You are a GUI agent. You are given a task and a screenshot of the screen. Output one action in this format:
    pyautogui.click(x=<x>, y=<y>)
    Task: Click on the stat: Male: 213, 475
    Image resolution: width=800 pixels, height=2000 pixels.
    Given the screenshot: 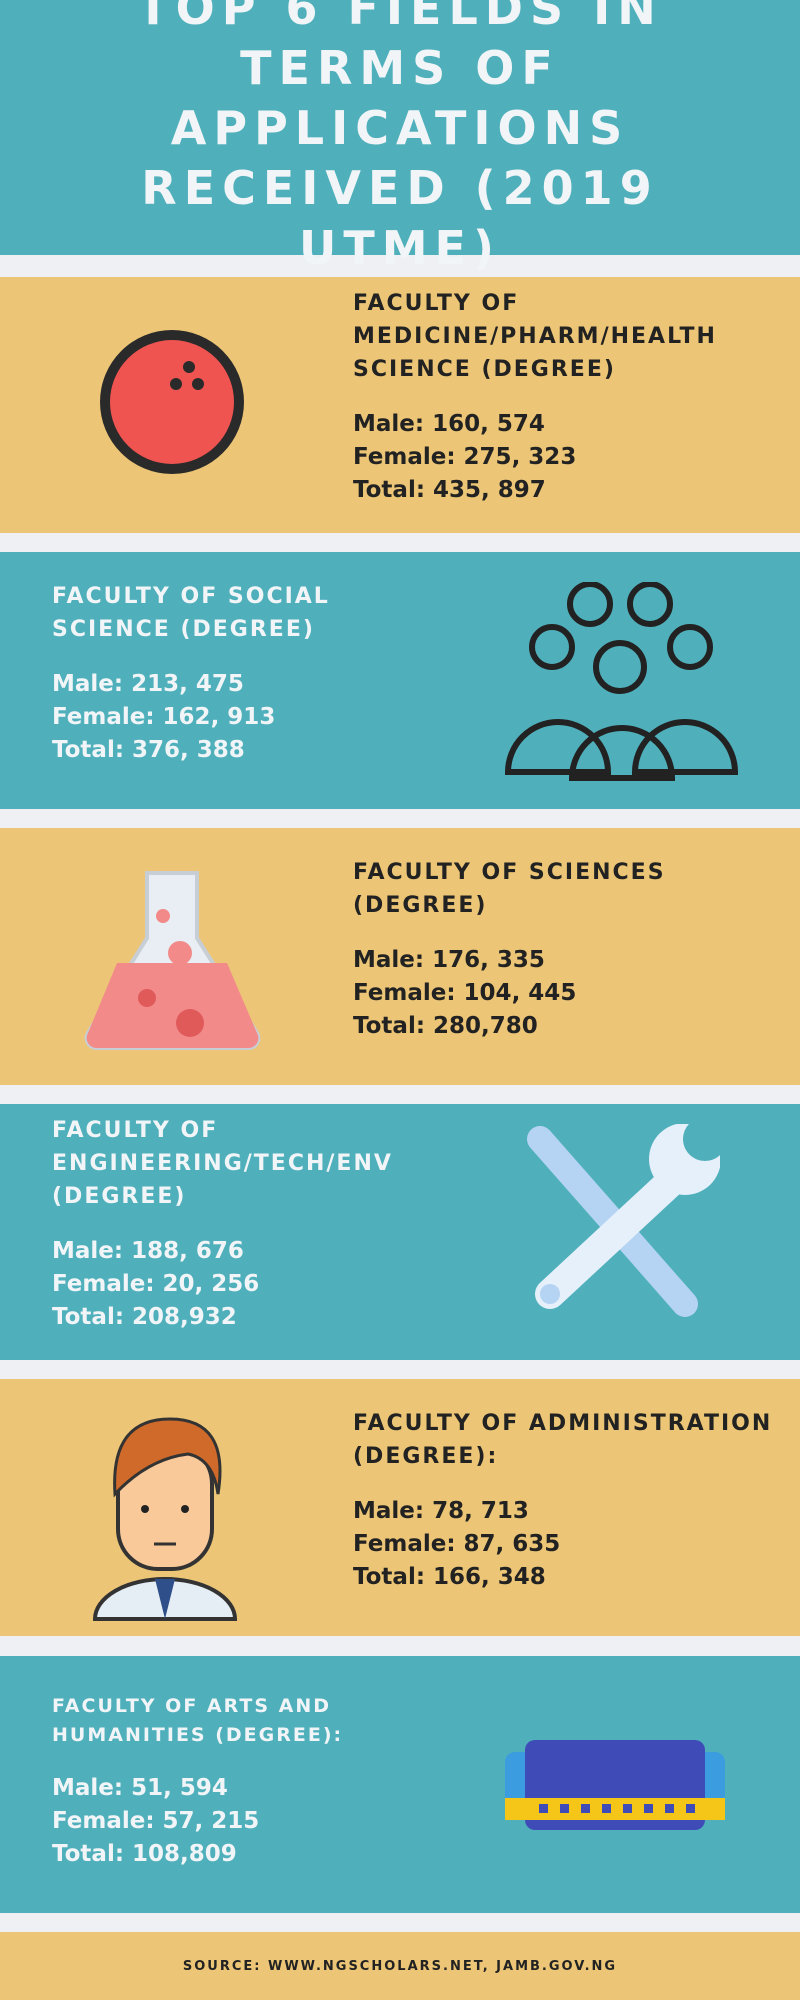 What is the action you would take?
    pyautogui.click(x=148, y=684)
    